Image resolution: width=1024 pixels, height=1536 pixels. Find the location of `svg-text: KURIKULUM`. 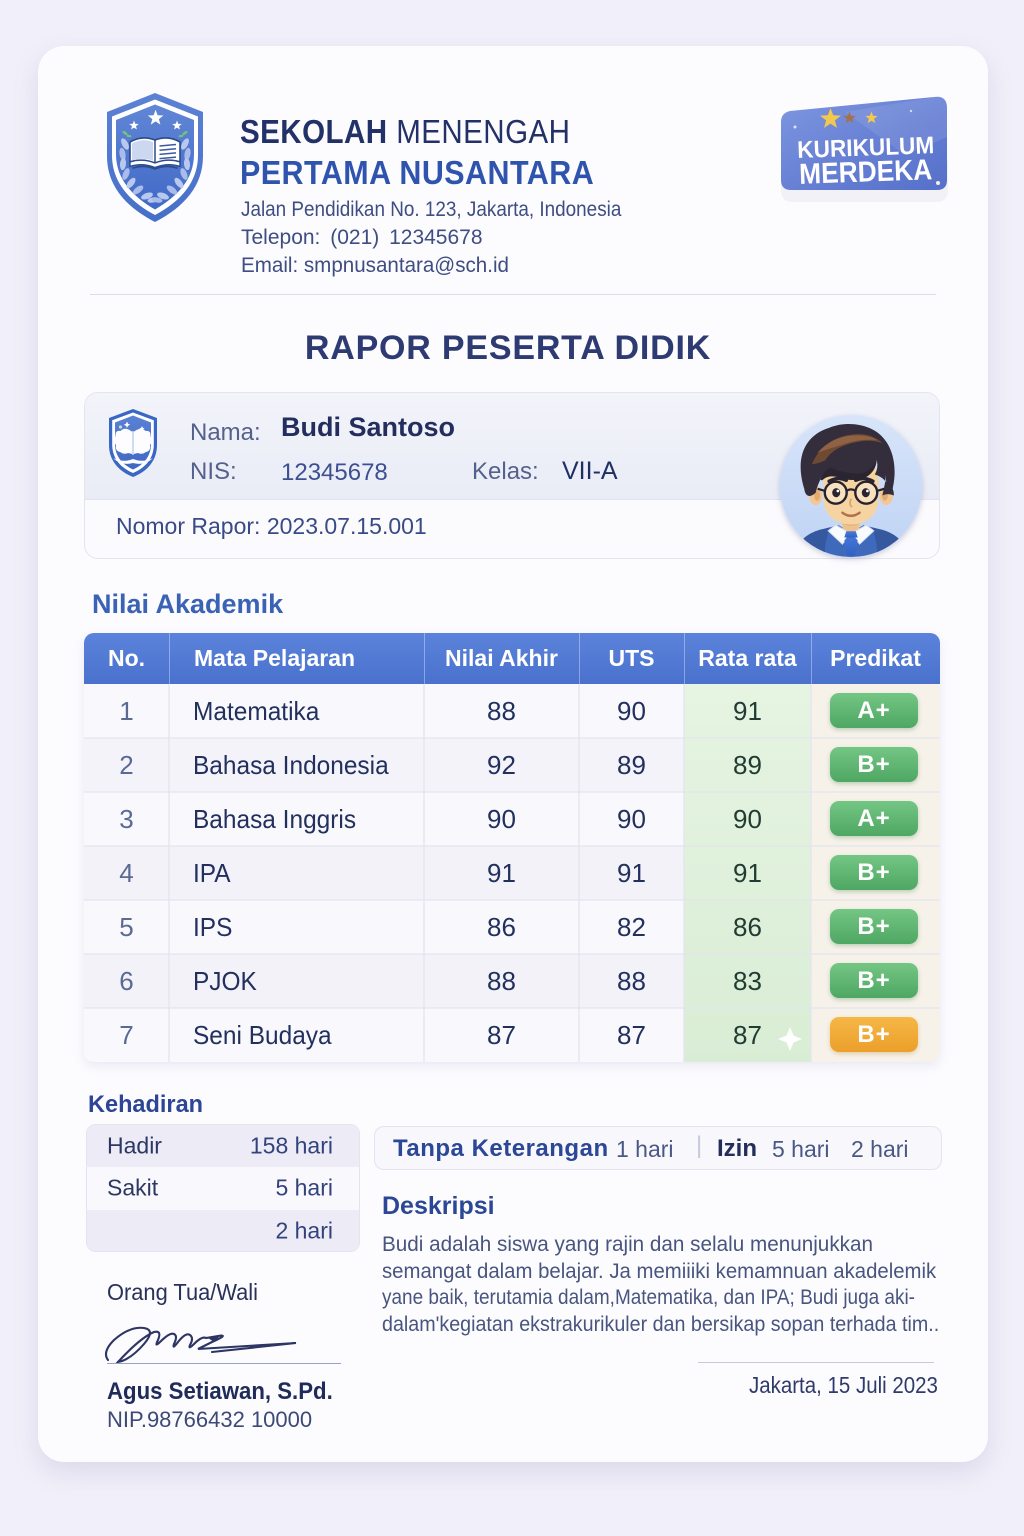

svg-text: KURIKULUM is located at coordinates (866, 148).